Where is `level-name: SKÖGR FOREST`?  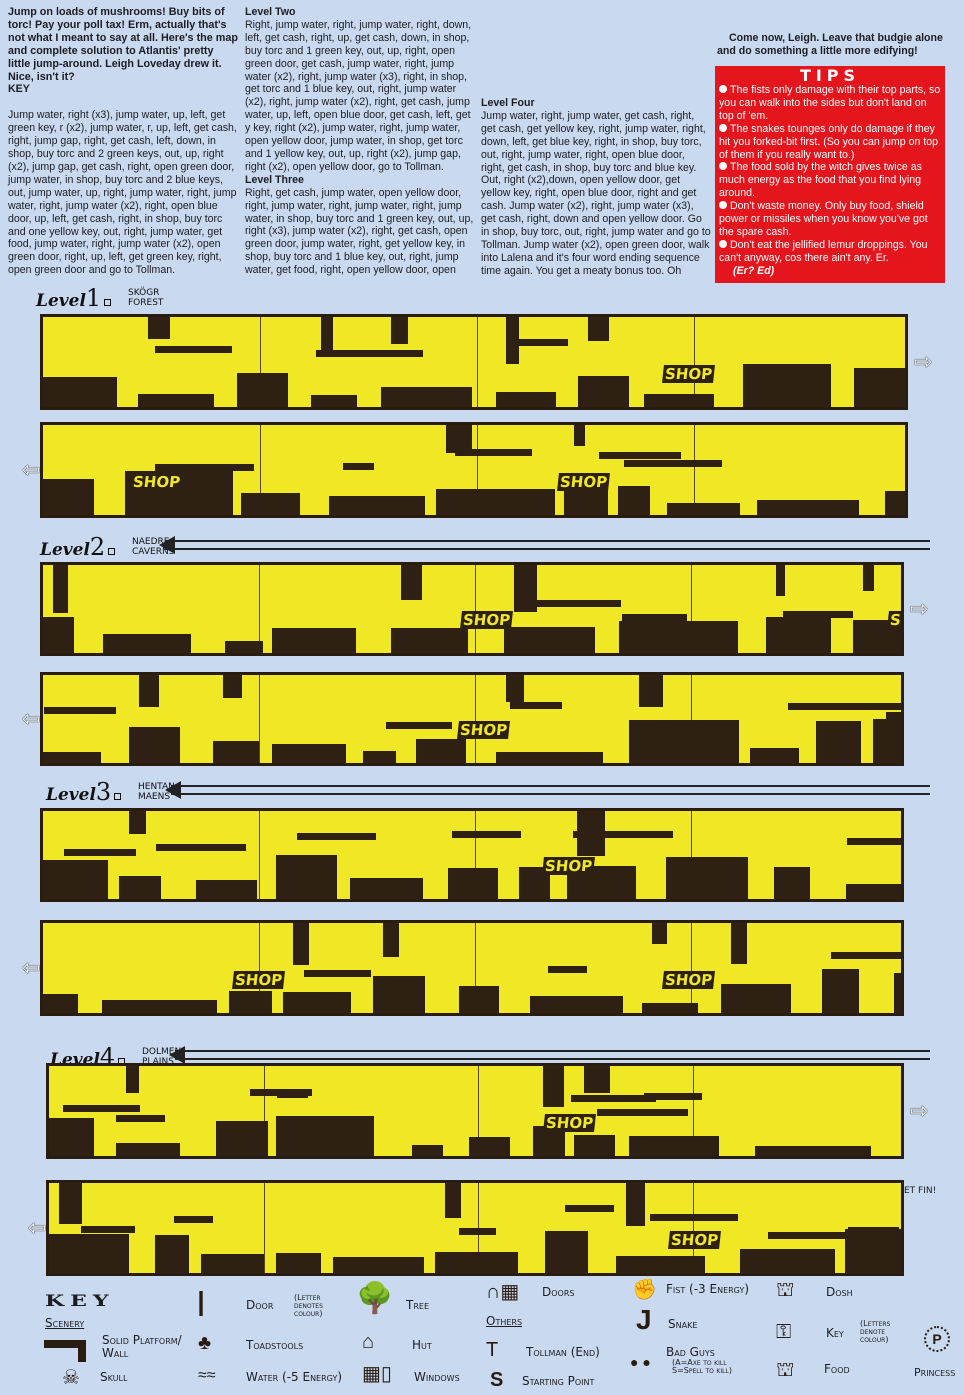 level-name: SKÖGR FOREST is located at coordinates (145, 298).